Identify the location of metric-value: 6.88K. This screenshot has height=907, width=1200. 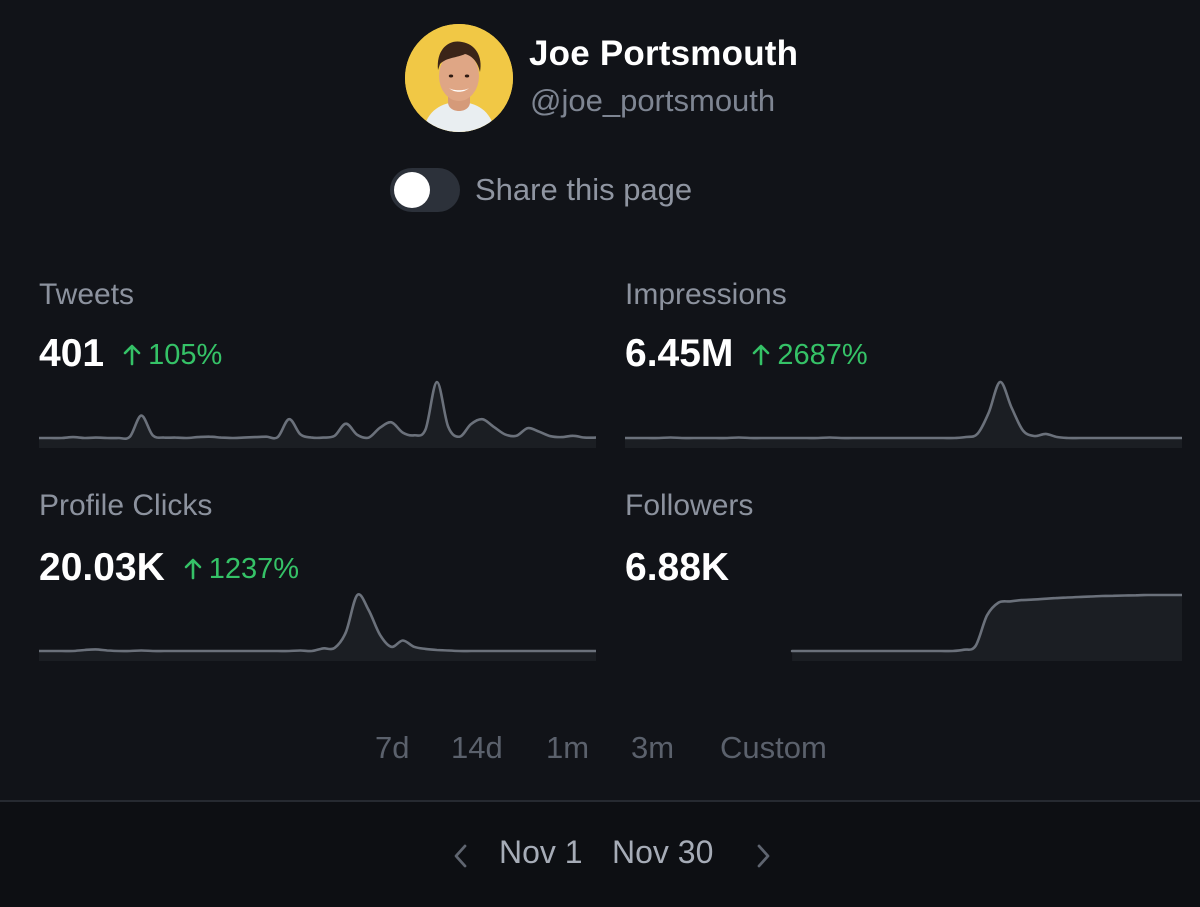
(677, 567).